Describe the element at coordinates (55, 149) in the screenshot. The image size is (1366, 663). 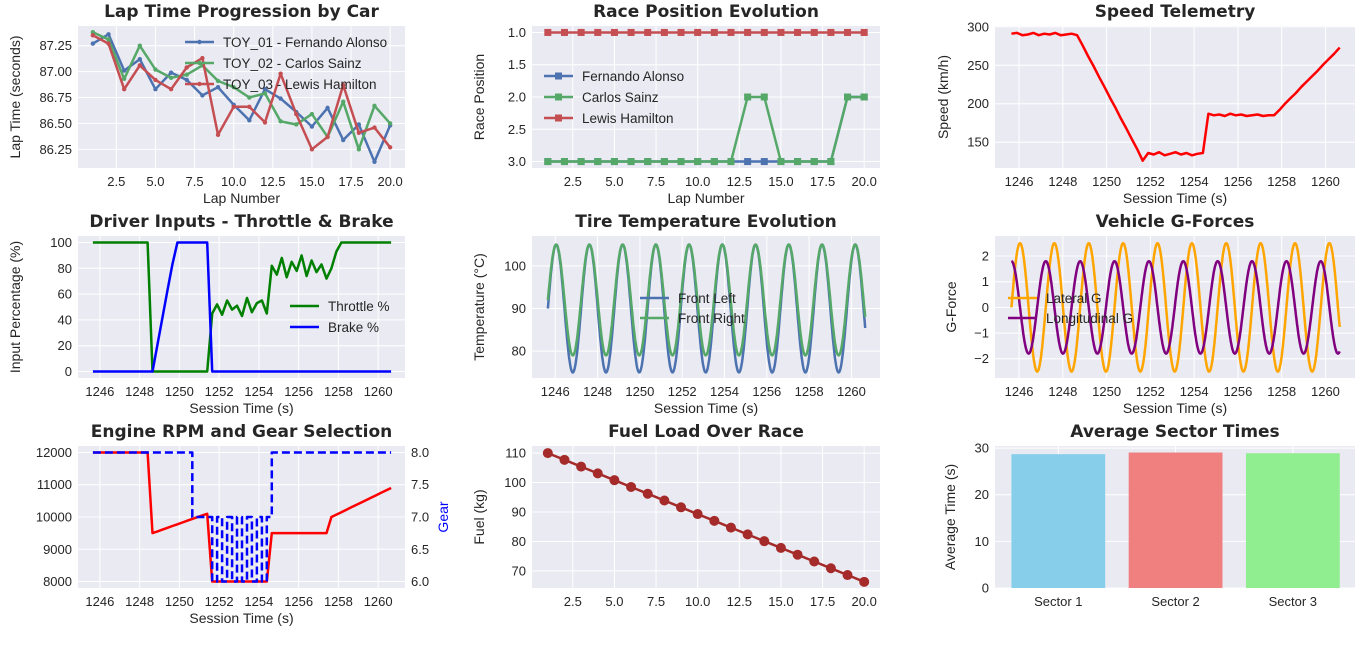
I see `y-tick-label: 86.25` at that location.